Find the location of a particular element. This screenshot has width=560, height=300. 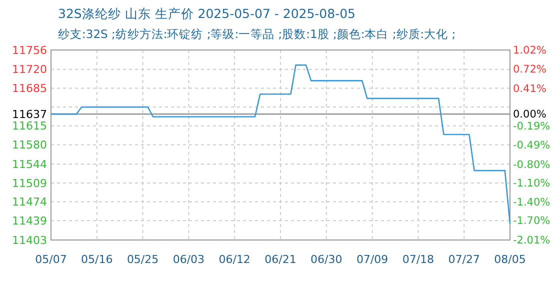

y2-tick-label: 0.41% is located at coordinates (529, 88).